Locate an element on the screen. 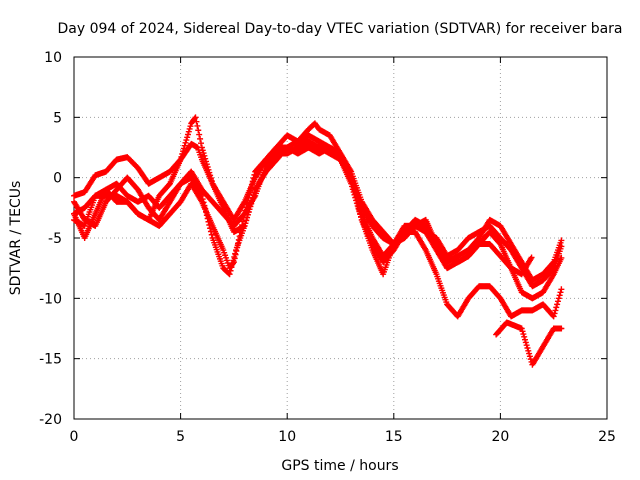 This screenshot has width=640, height=480. y-tick-label: -15 is located at coordinates (50, 360).